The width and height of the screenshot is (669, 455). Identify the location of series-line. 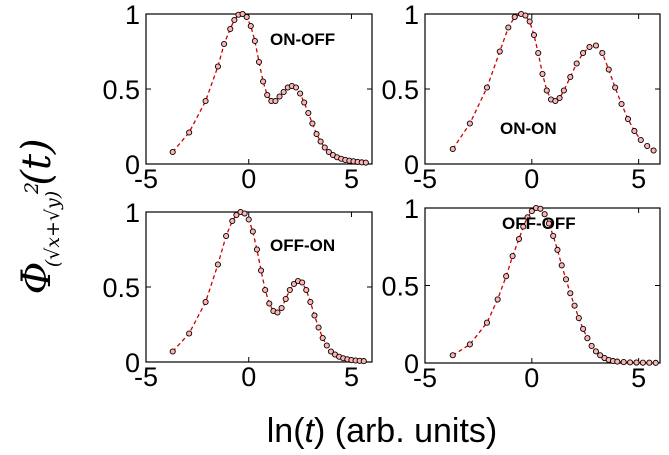
(268, 286).